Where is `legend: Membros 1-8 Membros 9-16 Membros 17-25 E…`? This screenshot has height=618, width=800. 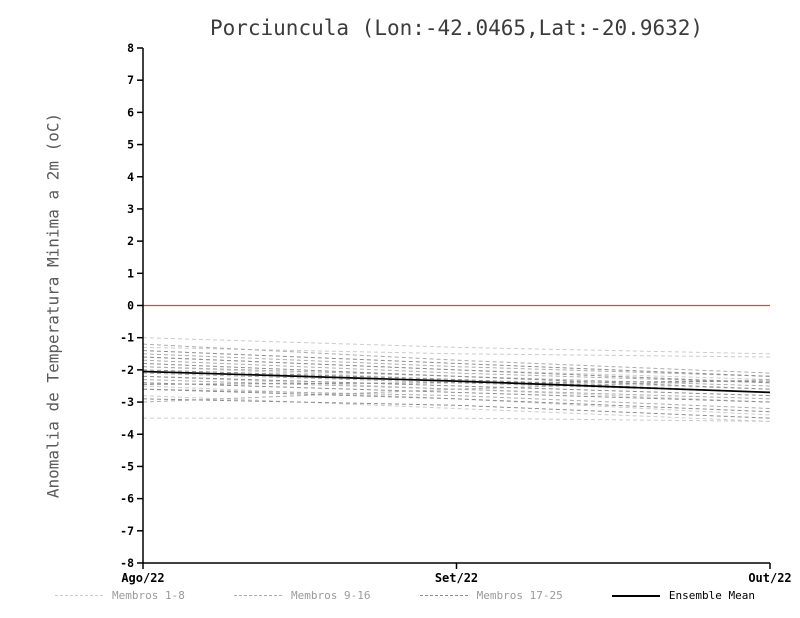 legend: Membros 1-8 Membros 9-16 Membros 17-25 E… is located at coordinates (405, 595).